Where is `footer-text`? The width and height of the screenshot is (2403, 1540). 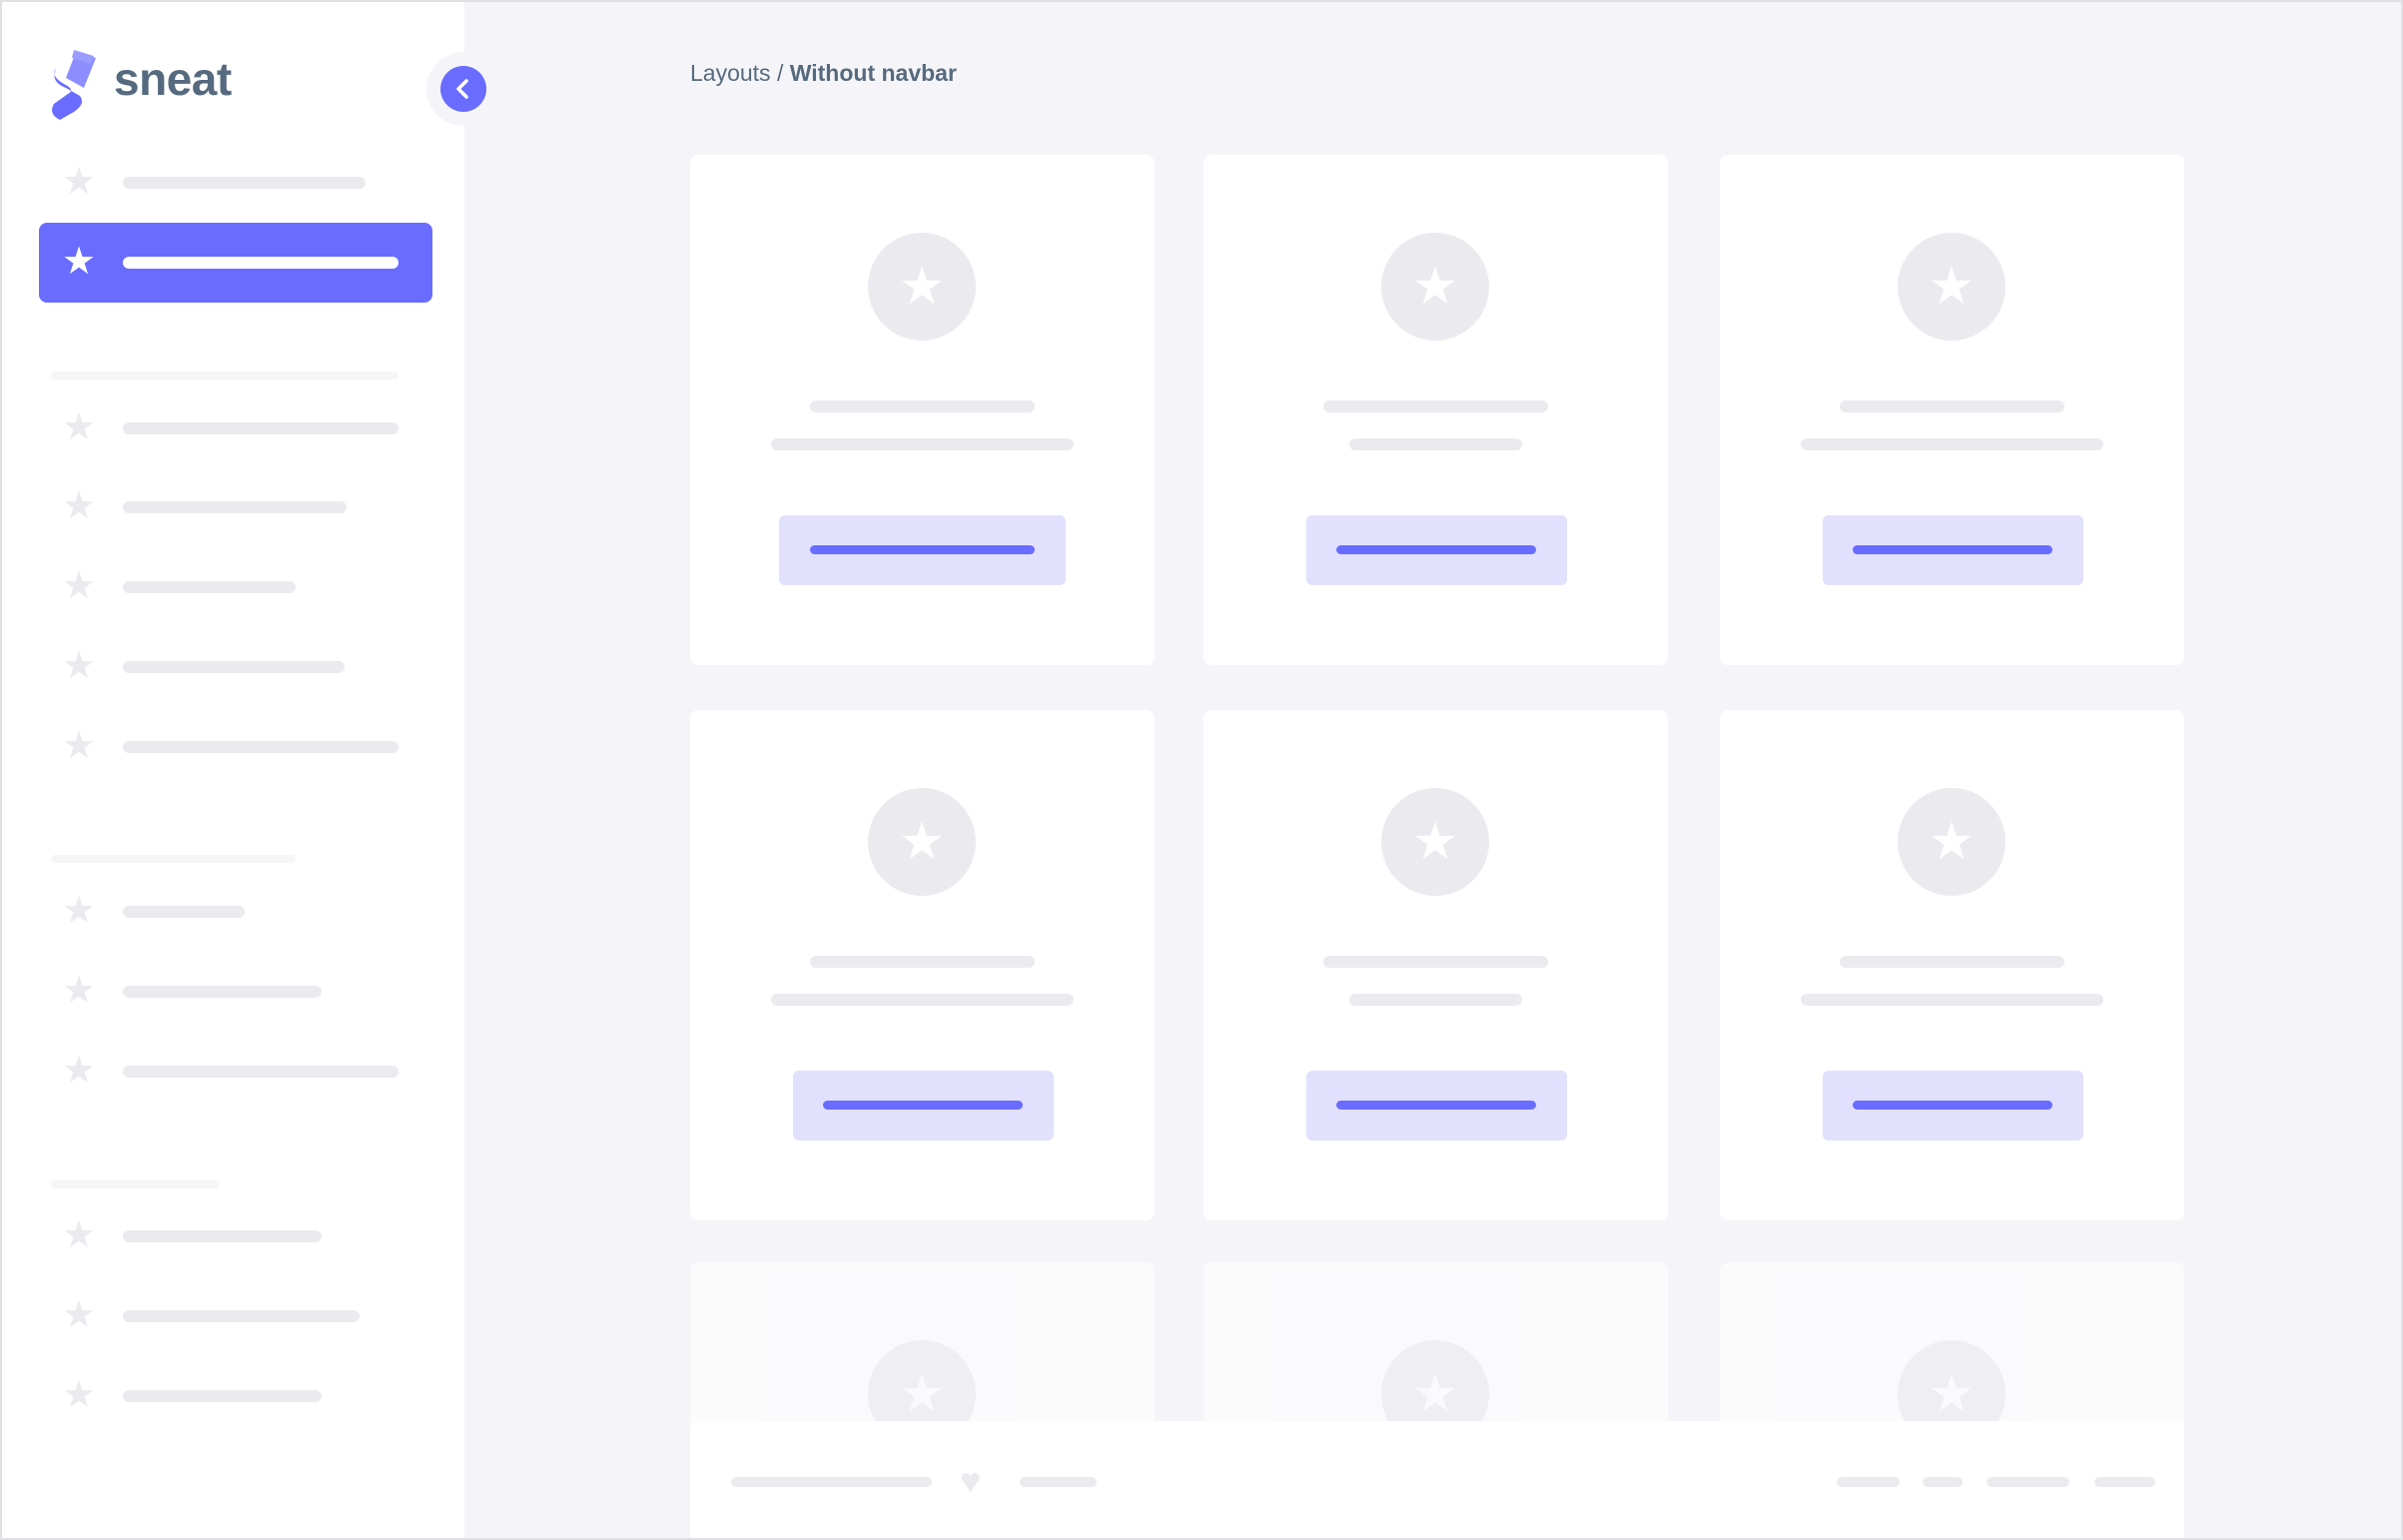 footer-text is located at coordinates (831, 1482).